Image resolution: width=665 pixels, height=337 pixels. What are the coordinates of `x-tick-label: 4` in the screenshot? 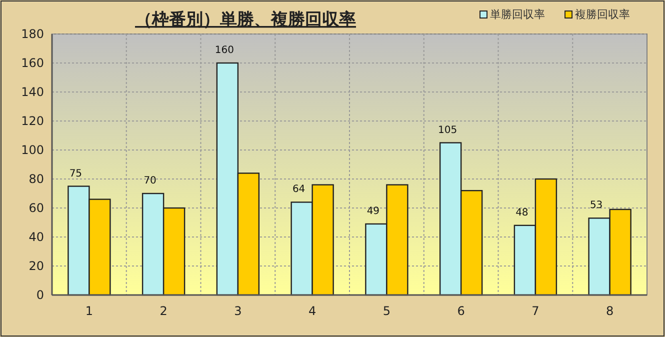 It's located at (312, 311).